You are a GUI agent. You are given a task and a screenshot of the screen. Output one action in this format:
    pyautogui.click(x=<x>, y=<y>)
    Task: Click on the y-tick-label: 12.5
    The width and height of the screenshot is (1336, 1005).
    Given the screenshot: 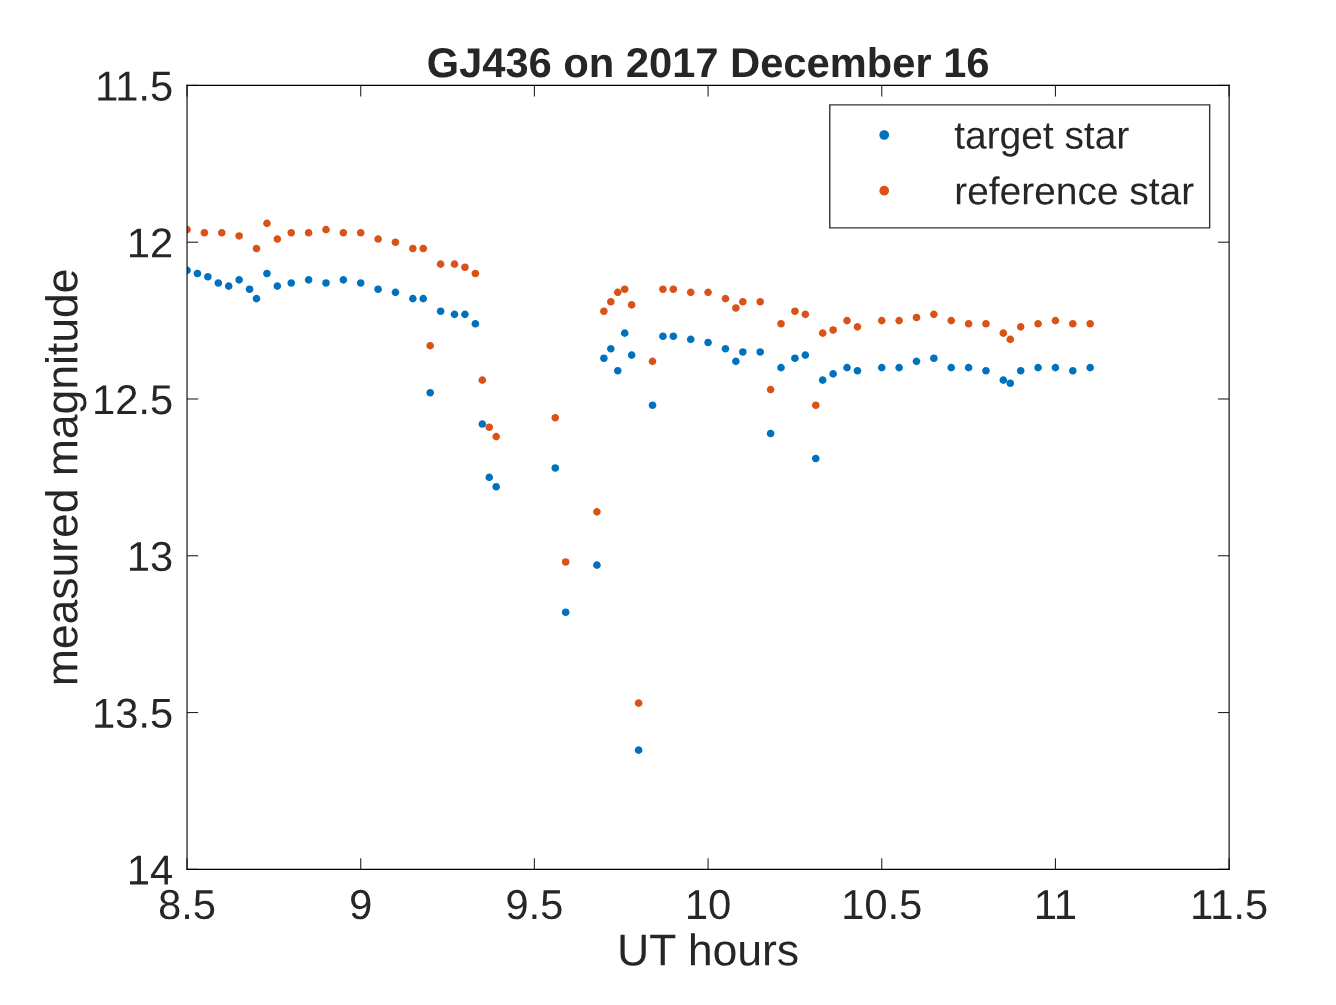 What is the action you would take?
    pyautogui.click(x=133, y=399)
    